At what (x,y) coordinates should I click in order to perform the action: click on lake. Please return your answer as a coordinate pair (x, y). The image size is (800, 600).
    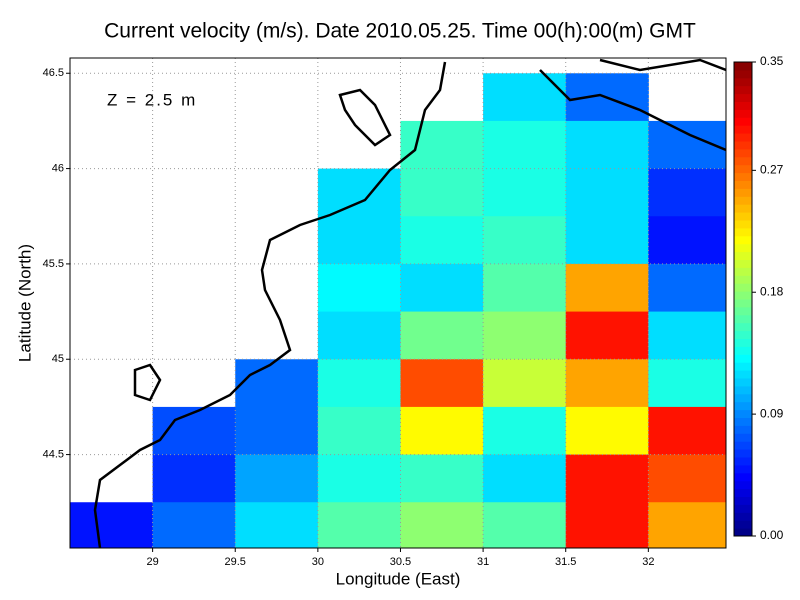
    Looking at the image, I should click on (147, 382).